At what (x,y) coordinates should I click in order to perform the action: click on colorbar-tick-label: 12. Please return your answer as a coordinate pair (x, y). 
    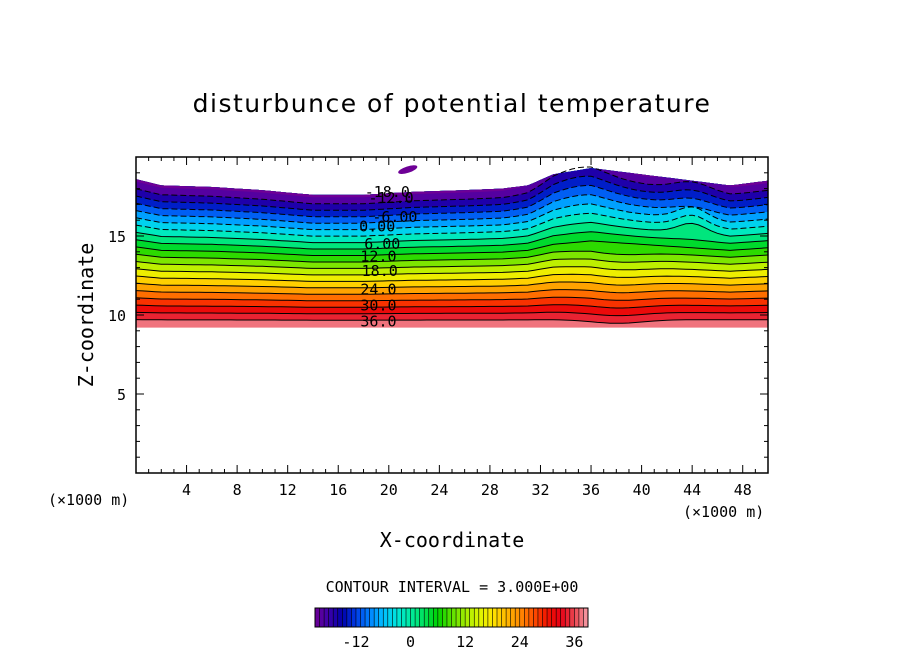
    Looking at the image, I should click on (465, 642).